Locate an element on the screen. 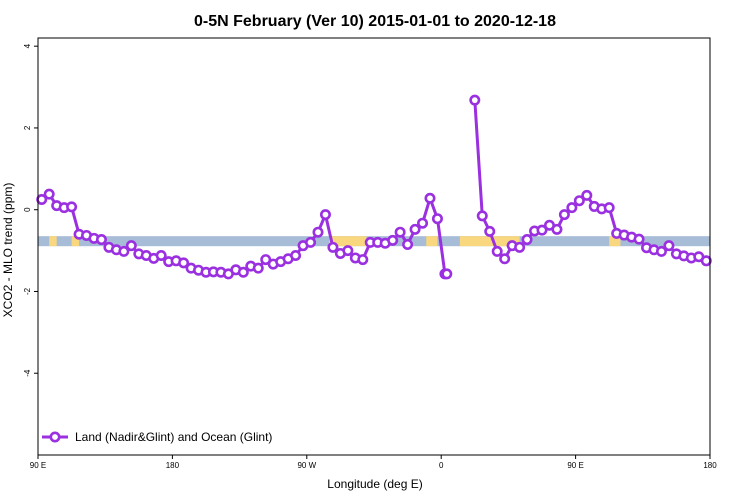 The width and height of the screenshot is (750, 500). y-tick-label: -4 is located at coordinates (27, 373).